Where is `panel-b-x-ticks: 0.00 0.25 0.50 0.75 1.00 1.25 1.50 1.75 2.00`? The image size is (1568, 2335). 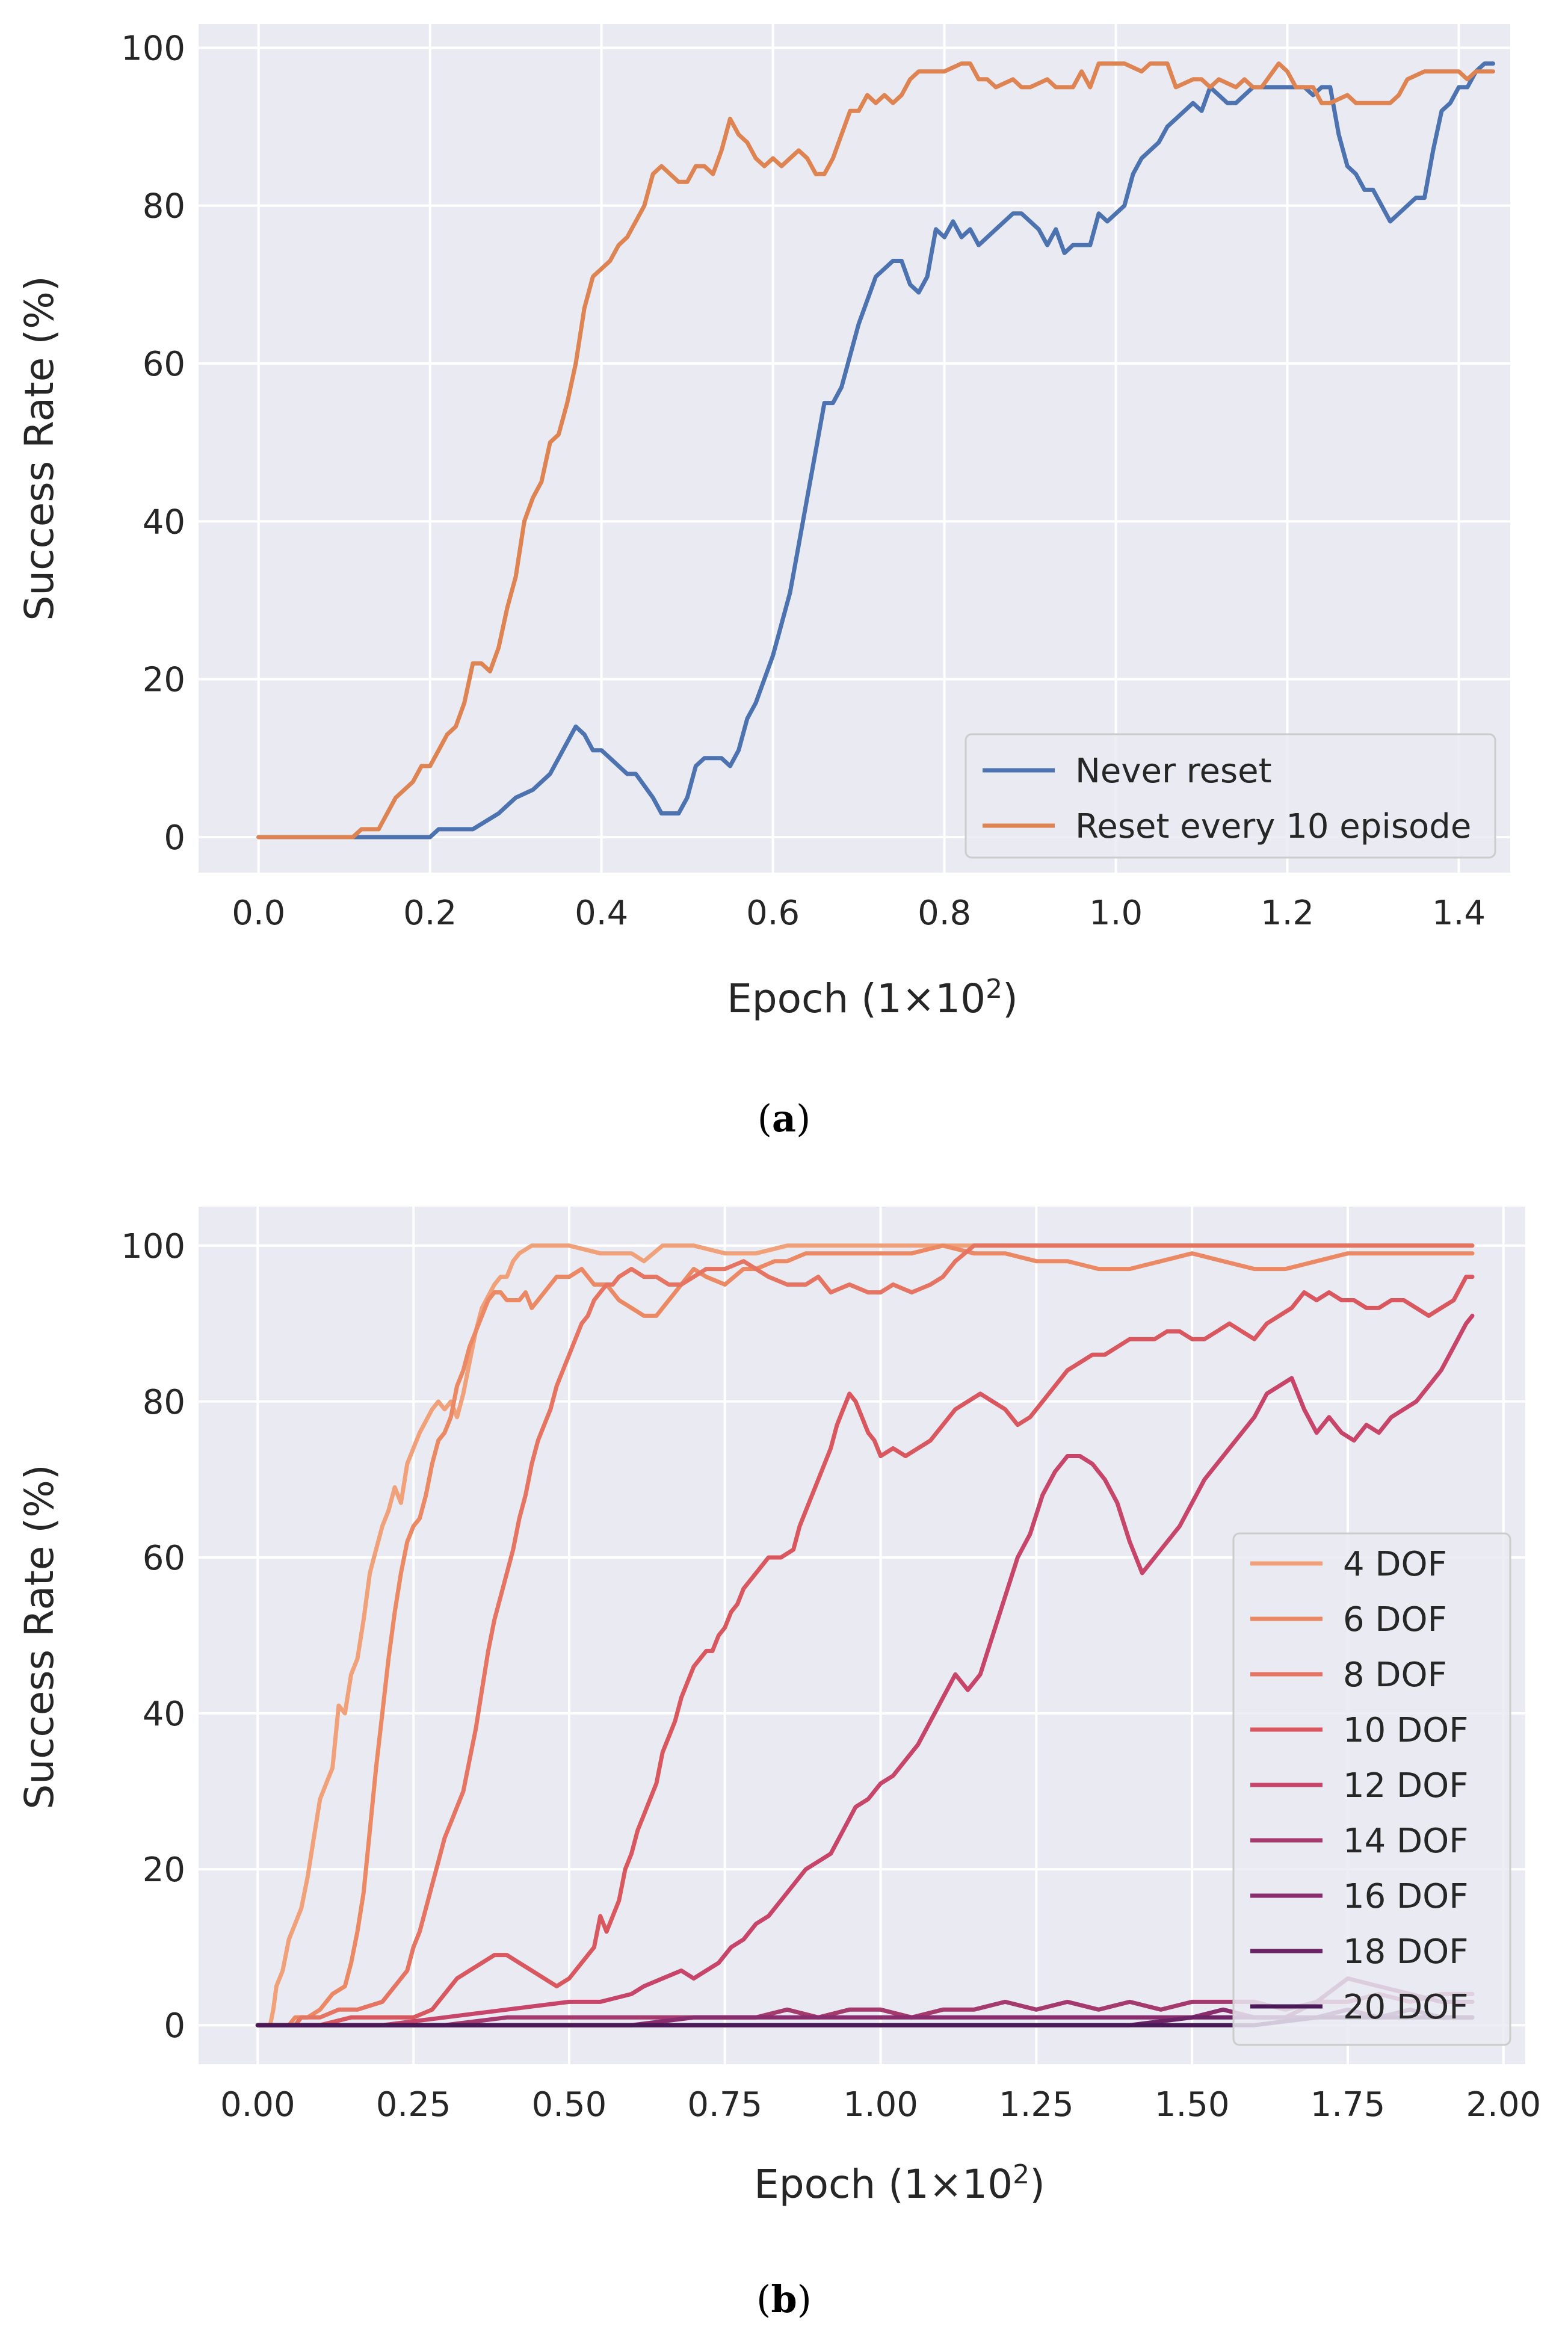
panel-b-x-ticks: 0.00 0.25 0.50 0.75 1.00 1.25 1.50 1.75 2.00 is located at coordinates (880, 2104).